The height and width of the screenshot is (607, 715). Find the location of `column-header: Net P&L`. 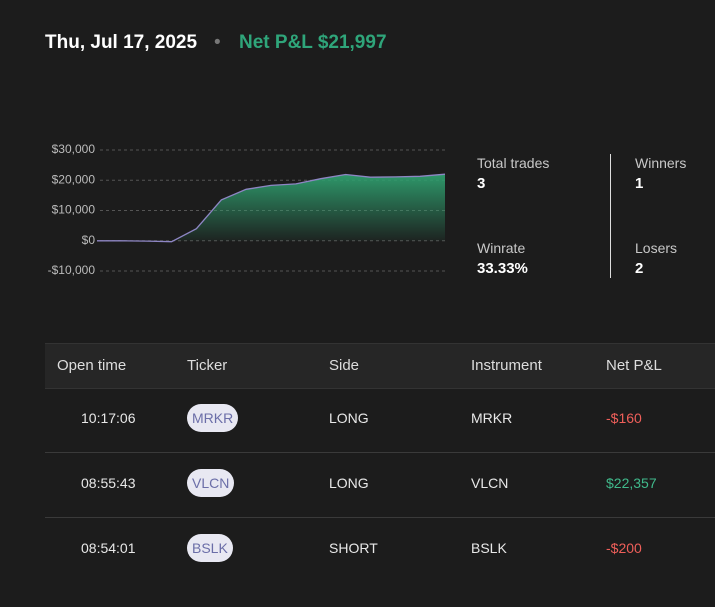

column-header: Net P&L is located at coordinates (634, 365).